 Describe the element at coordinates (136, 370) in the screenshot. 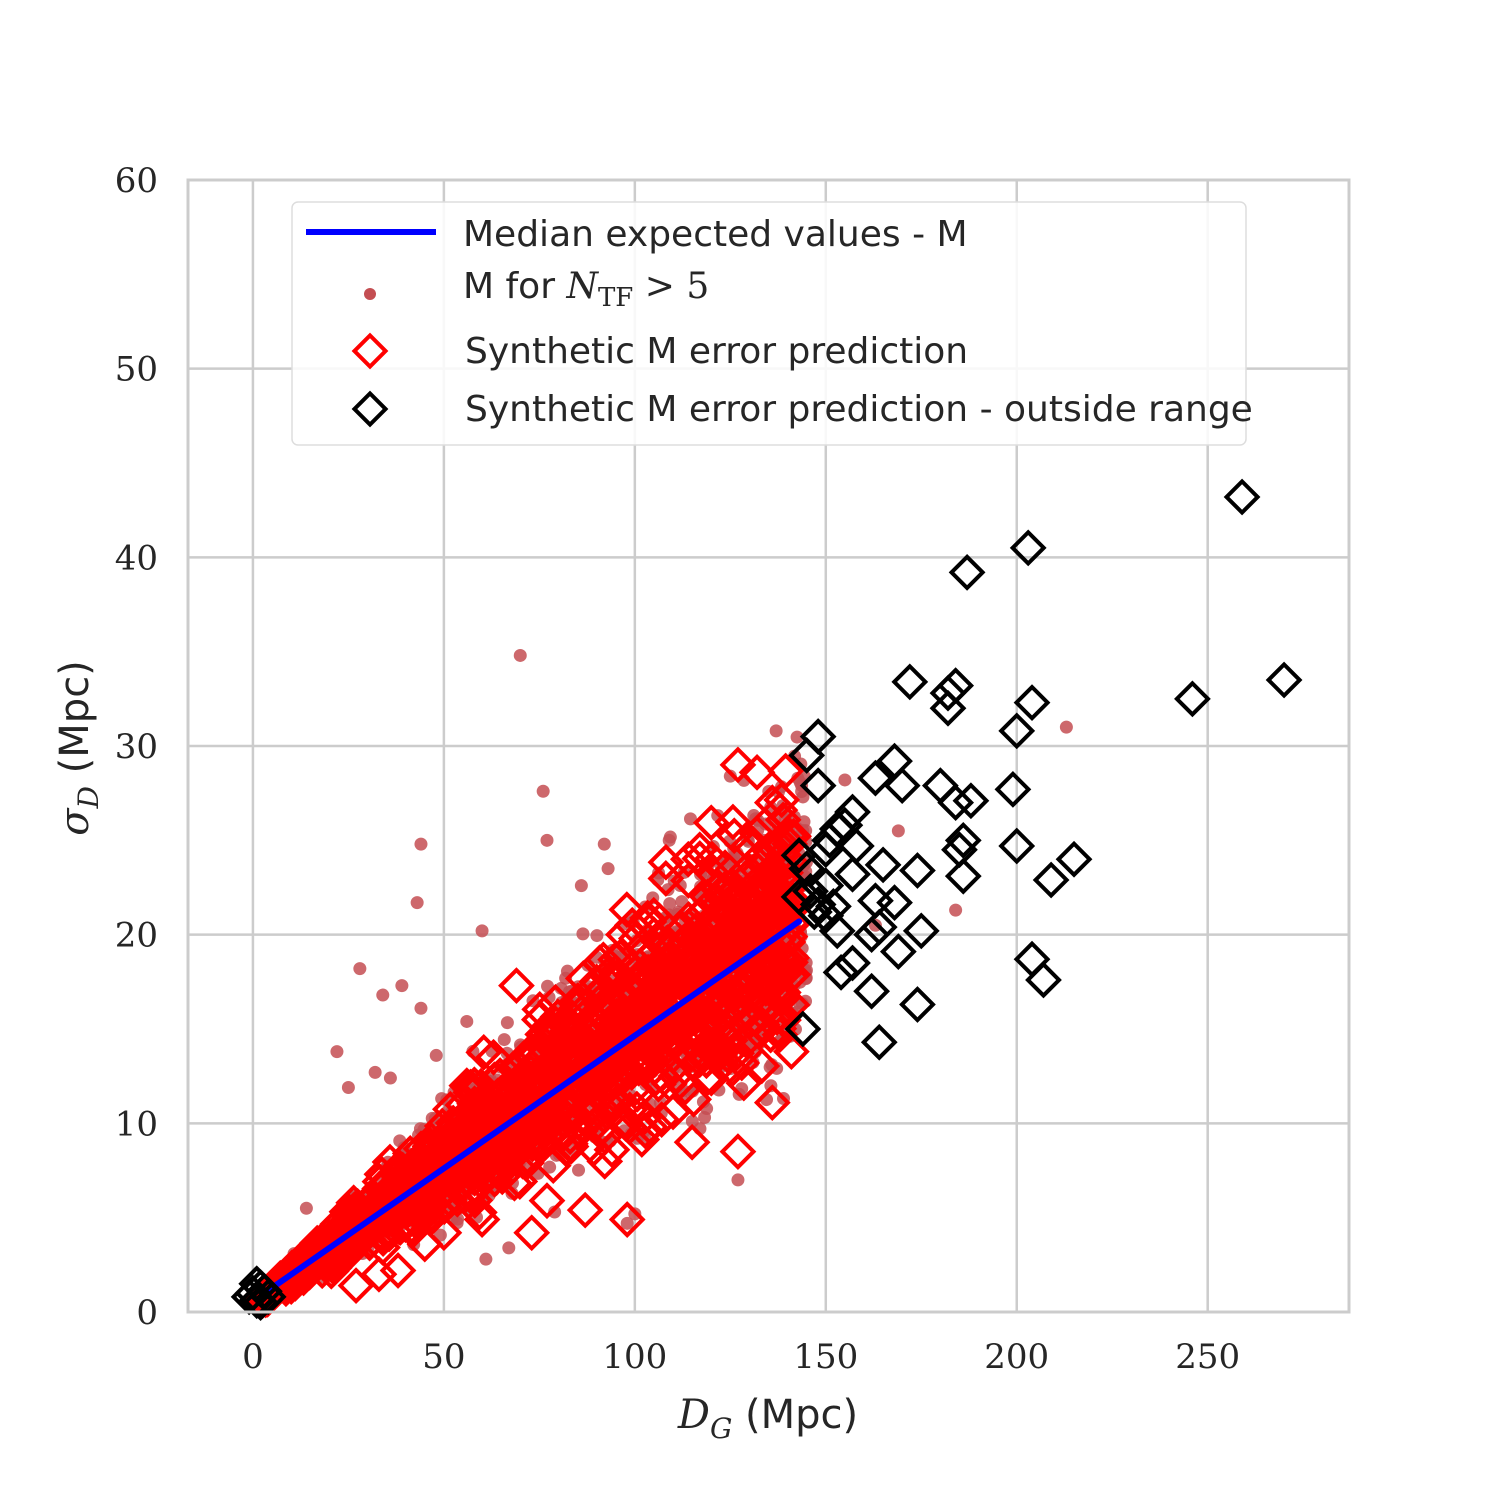

I see `y-tick-label: 50` at that location.